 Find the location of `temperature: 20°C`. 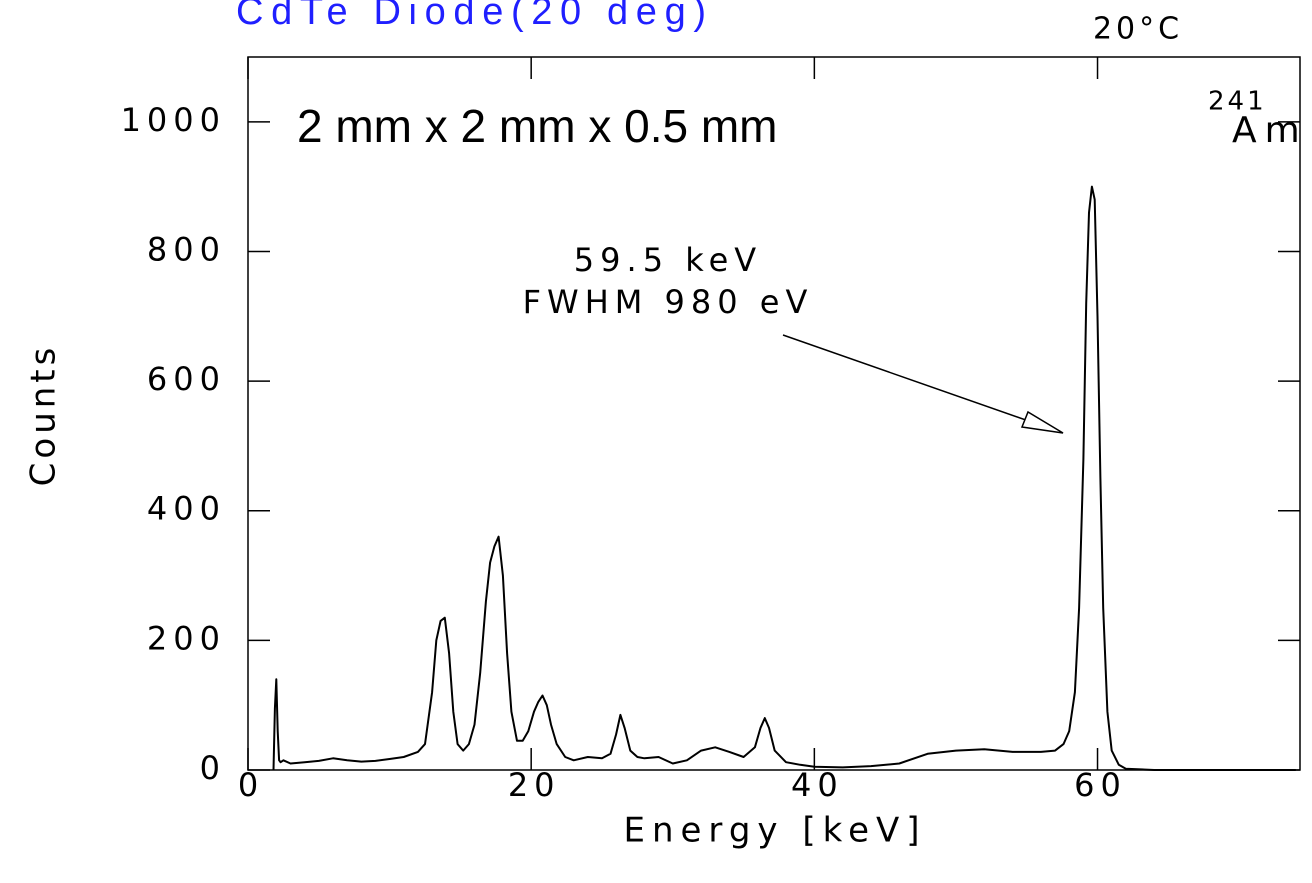

temperature: 20°C is located at coordinates (1138, 29).